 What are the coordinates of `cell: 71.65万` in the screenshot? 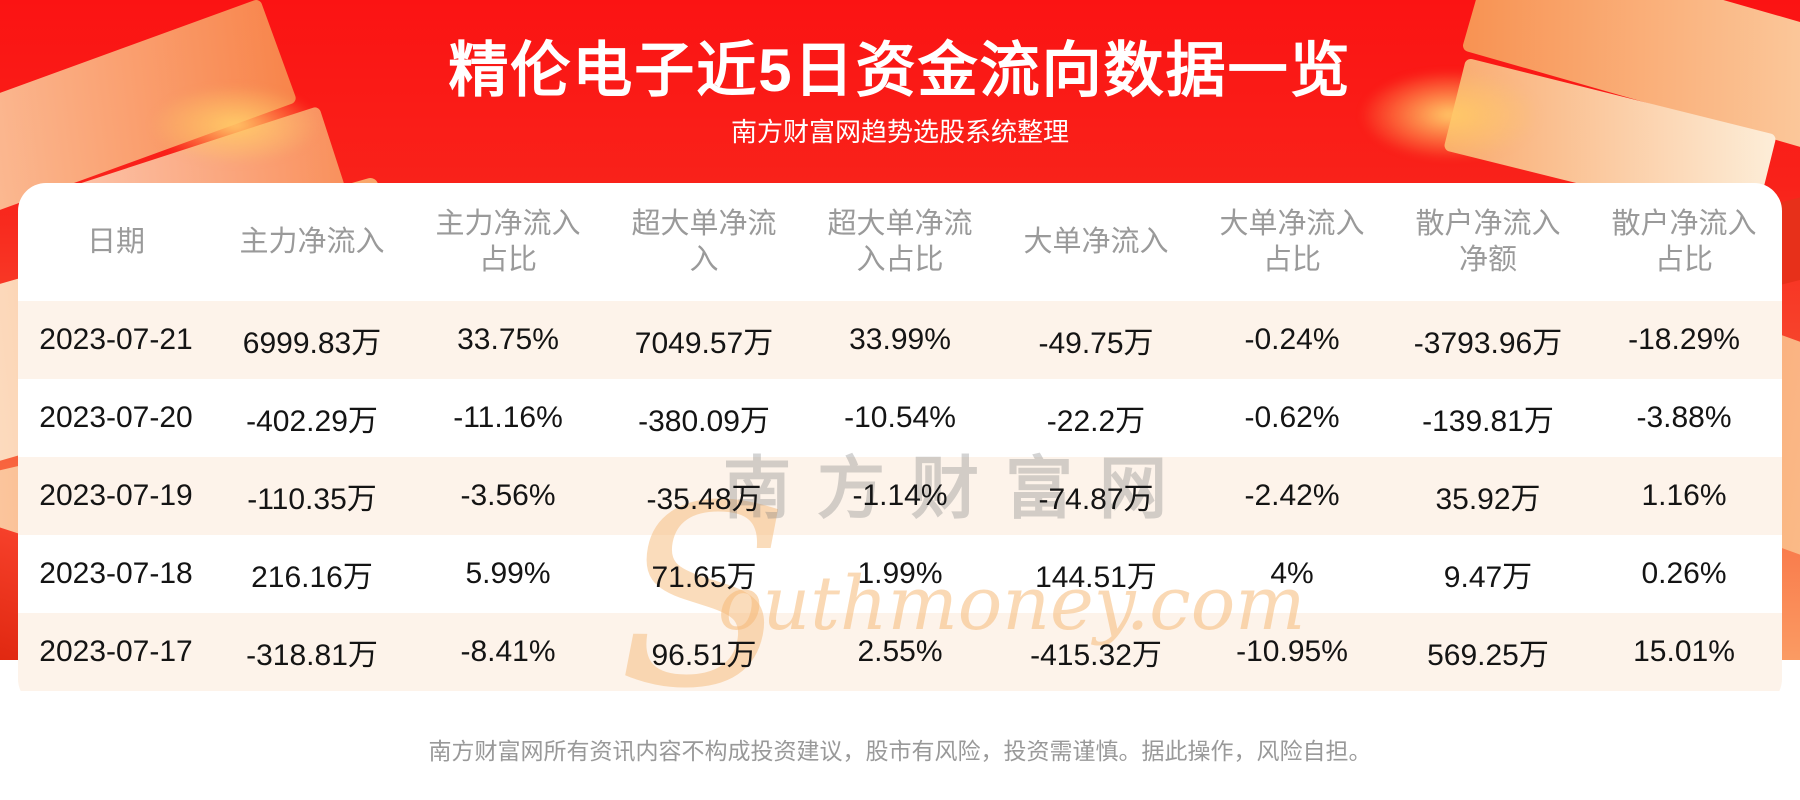 It's located at (704, 577).